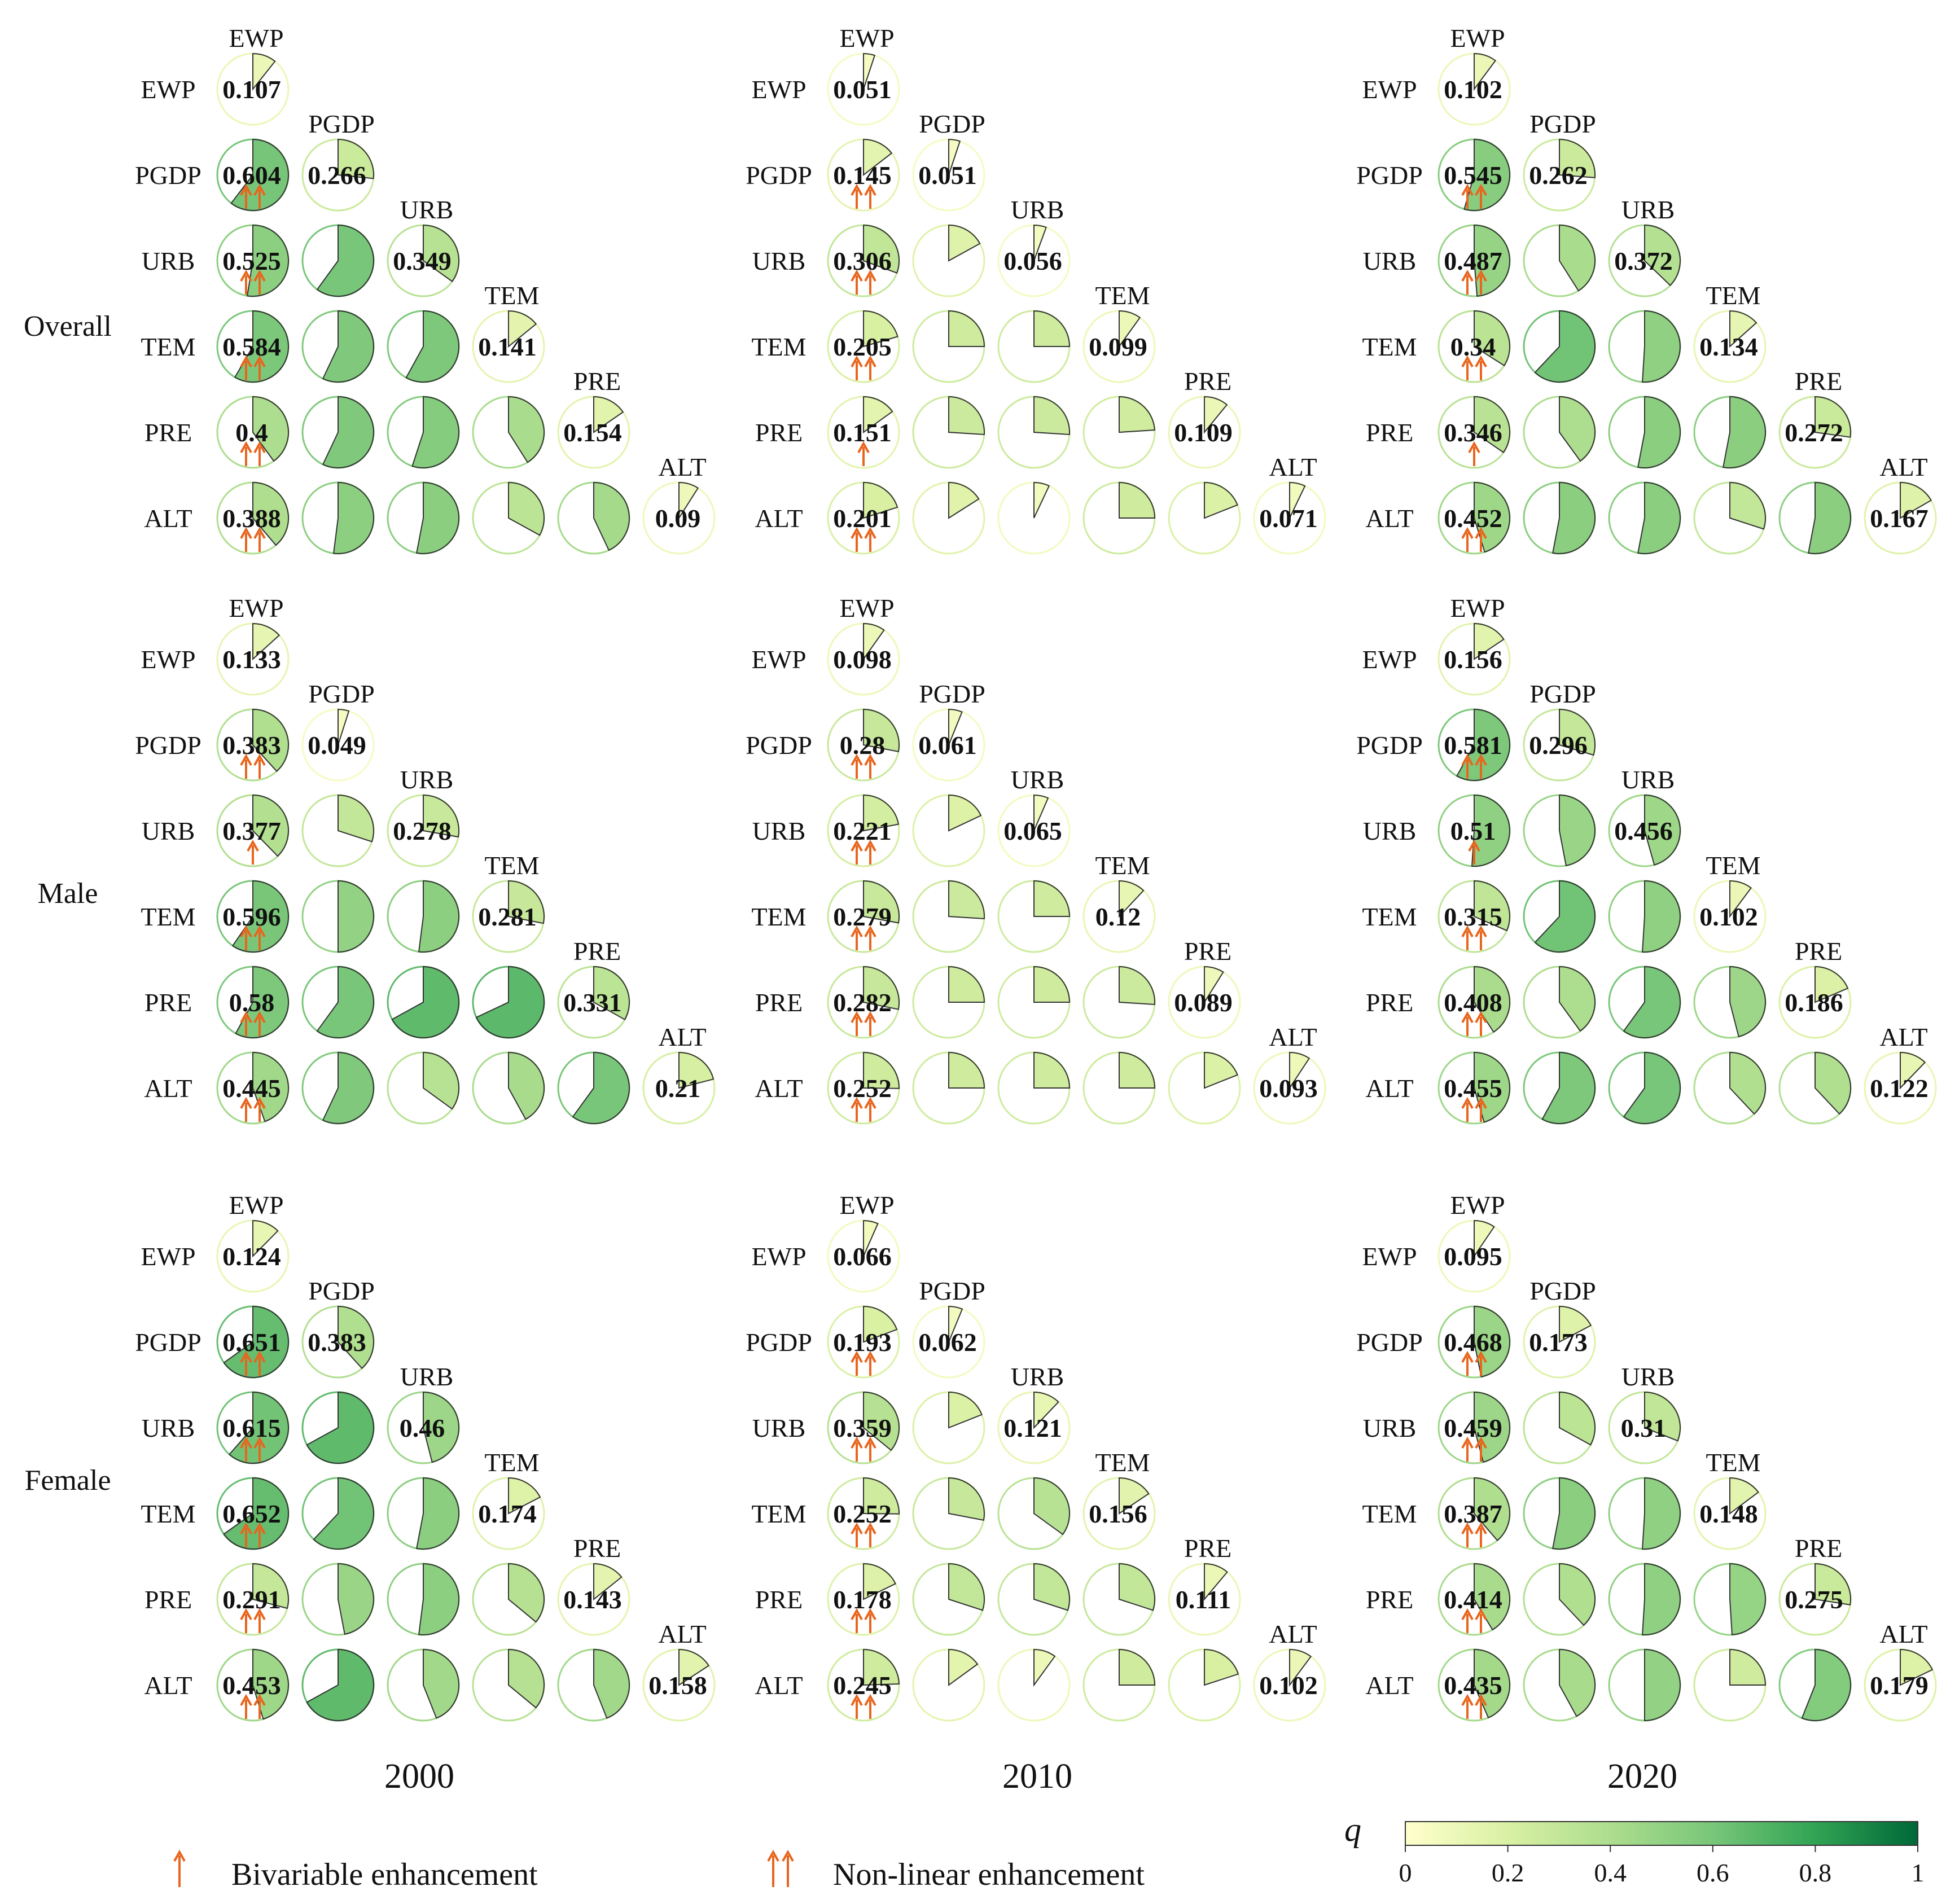 The image size is (1946, 1904). Describe the element at coordinates (68, 894) in the screenshot. I see `group-label: Male` at that location.